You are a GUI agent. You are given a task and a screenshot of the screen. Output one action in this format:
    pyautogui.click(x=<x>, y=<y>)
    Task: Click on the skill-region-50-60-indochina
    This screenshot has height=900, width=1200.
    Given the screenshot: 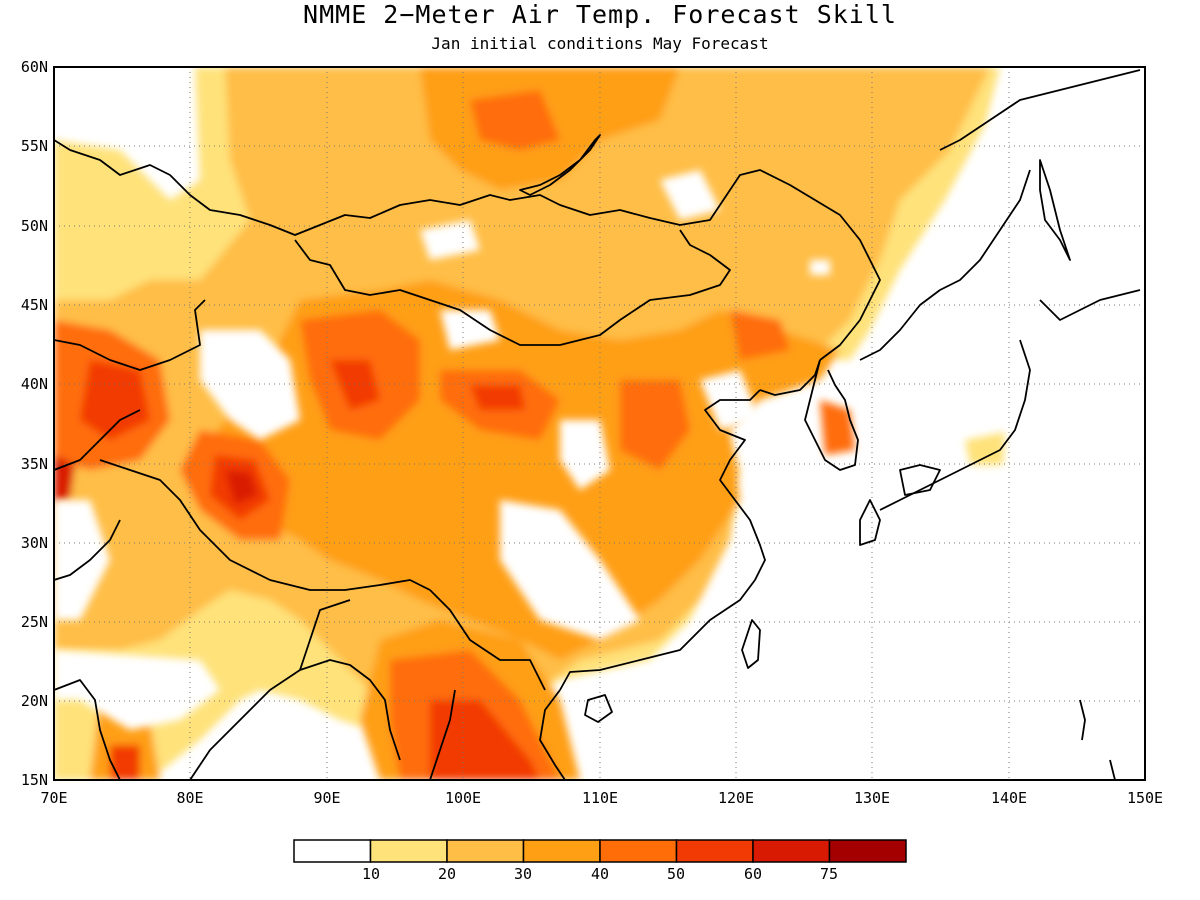 What is the action you would take?
    pyautogui.click(x=485, y=740)
    